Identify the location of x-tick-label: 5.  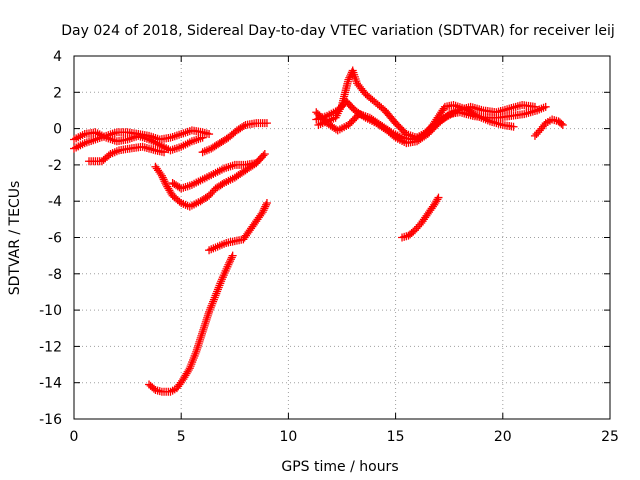
(181, 437).